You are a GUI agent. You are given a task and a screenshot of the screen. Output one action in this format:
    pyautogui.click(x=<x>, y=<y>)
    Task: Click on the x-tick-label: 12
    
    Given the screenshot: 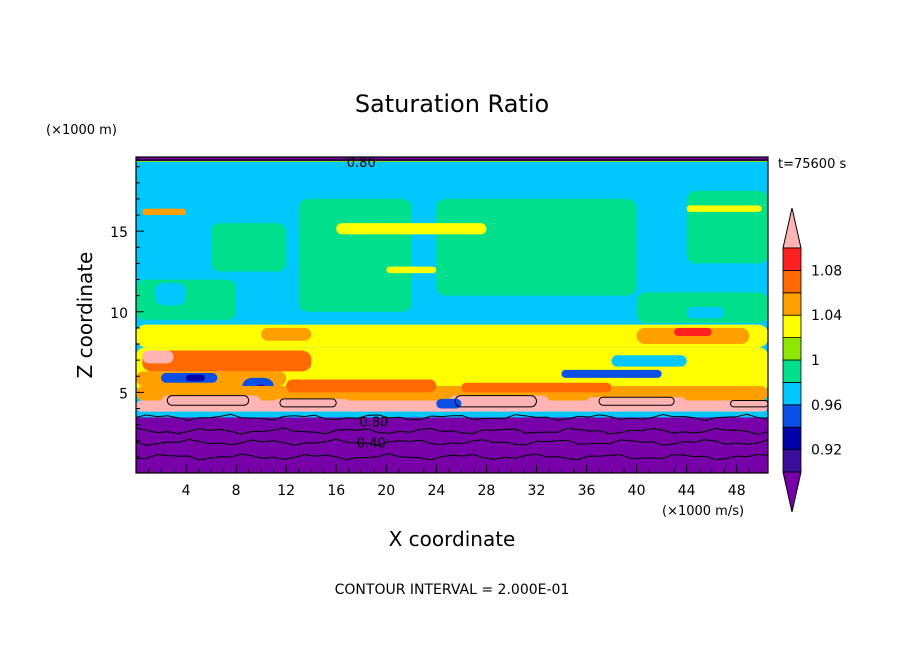 What is the action you would take?
    pyautogui.click(x=286, y=491)
    